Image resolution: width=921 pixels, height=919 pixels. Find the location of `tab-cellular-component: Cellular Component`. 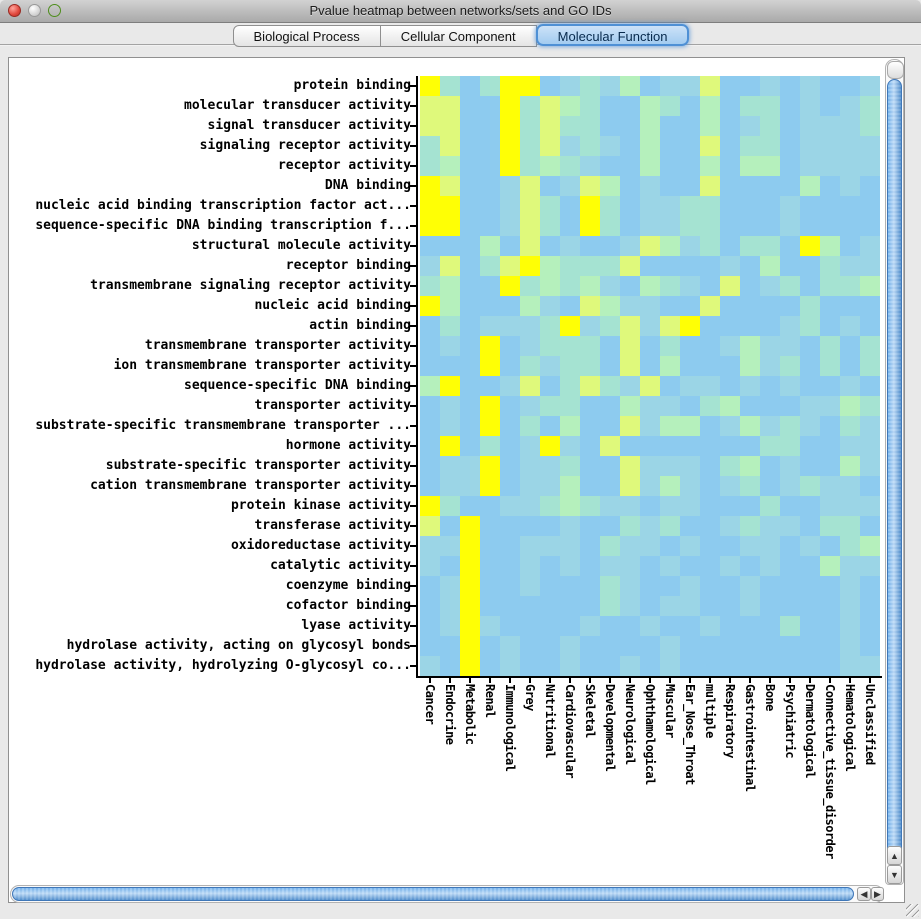

tab-cellular-component: Cellular Component is located at coordinates (458, 36).